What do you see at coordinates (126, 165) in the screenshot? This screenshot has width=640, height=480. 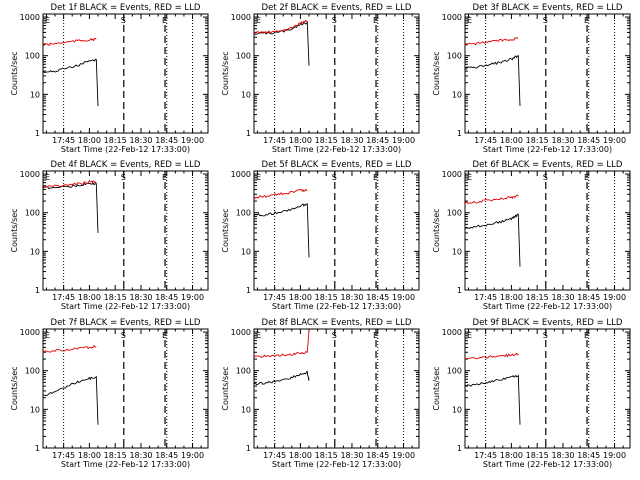 I see `panel-title: Det 4f BLACK = Events, RED = LLD` at bounding box center [126, 165].